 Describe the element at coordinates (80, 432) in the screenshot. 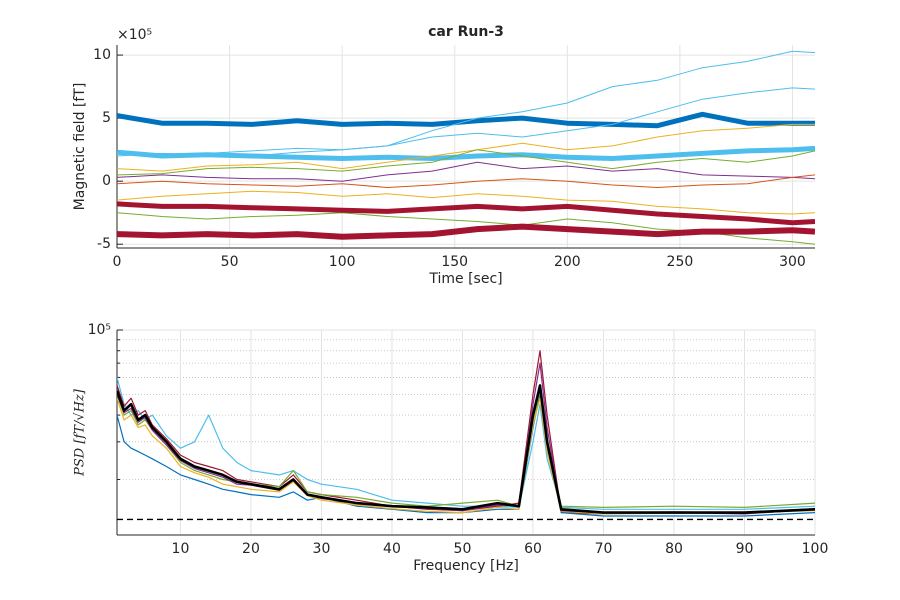

I see `y-axis-label: PSD [fT/√Hz]` at that location.